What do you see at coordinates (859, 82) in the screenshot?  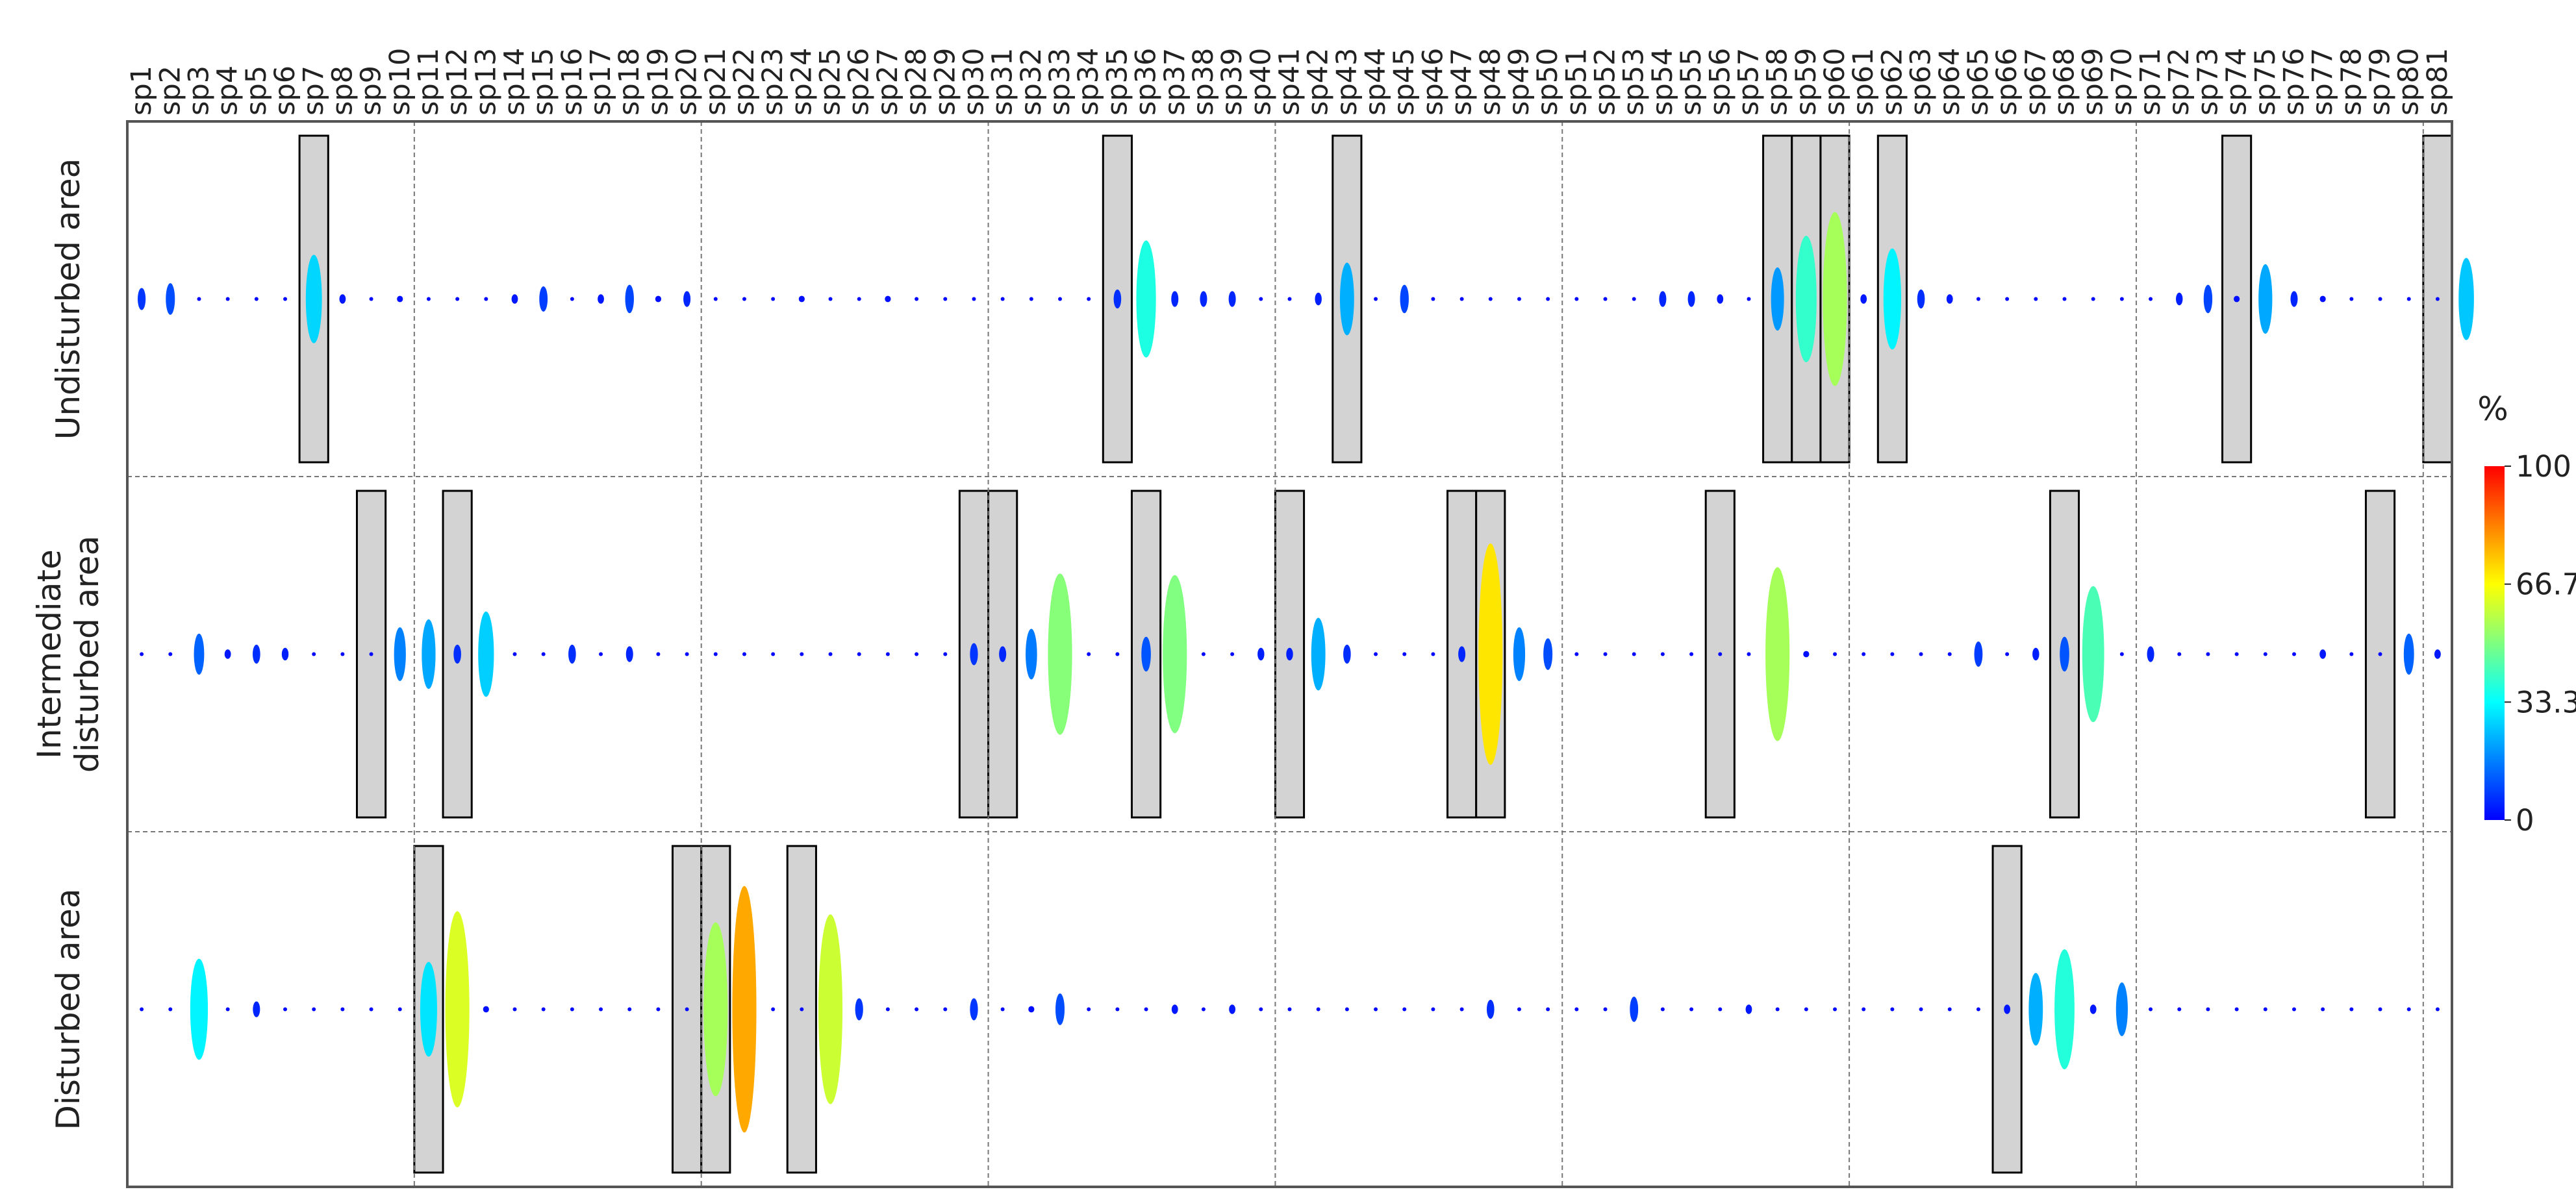 I see `species-label-sp26: sp26` at bounding box center [859, 82].